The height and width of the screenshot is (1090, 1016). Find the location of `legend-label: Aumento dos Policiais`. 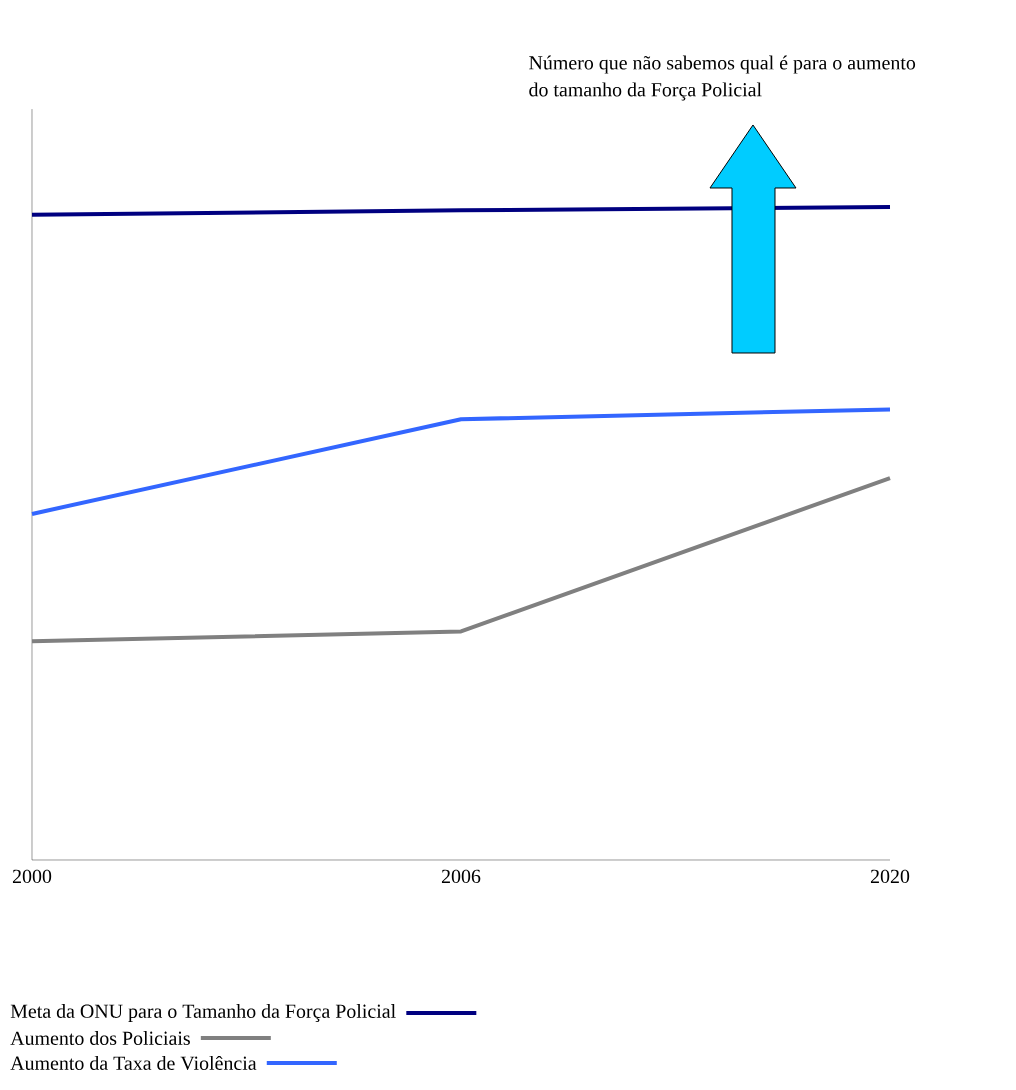

legend-label: Aumento dos Policiais is located at coordinates (100, 1037).